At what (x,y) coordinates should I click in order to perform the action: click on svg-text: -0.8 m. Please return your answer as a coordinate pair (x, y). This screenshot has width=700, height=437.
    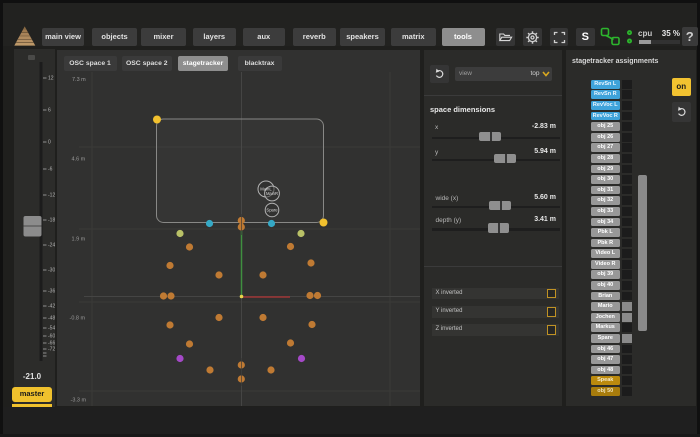
    Looking at the image, I should click on (78, 319).